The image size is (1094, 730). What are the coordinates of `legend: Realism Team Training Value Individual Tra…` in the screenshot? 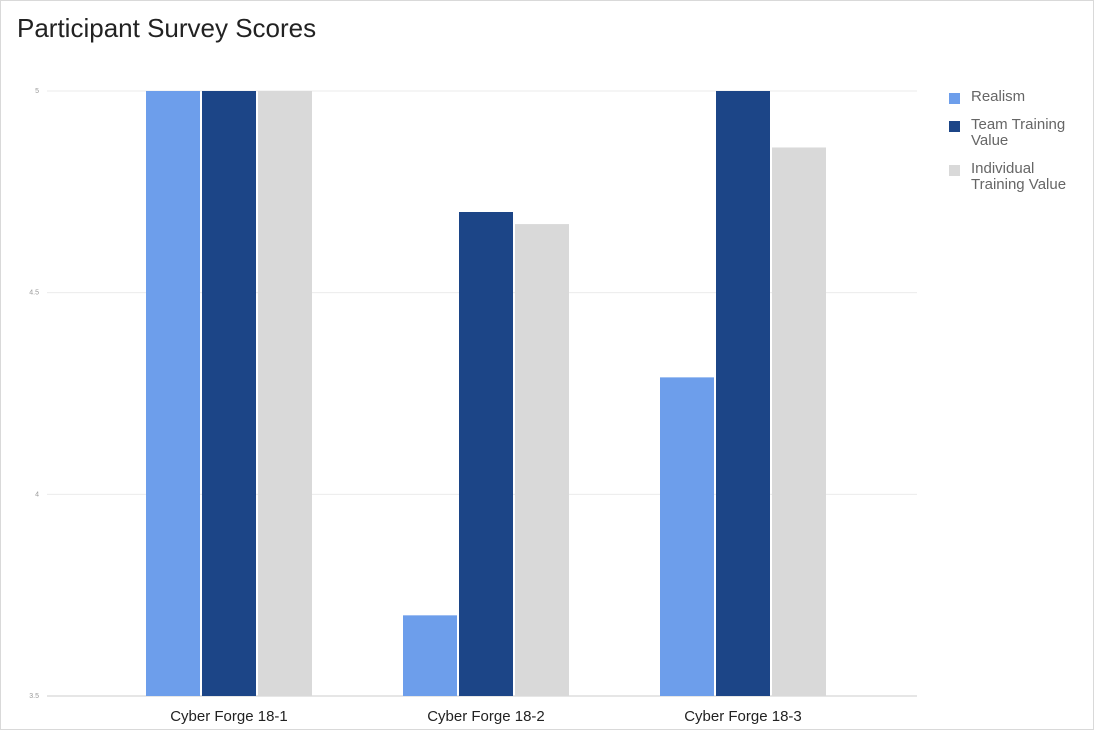 It's located at (1019, 147).